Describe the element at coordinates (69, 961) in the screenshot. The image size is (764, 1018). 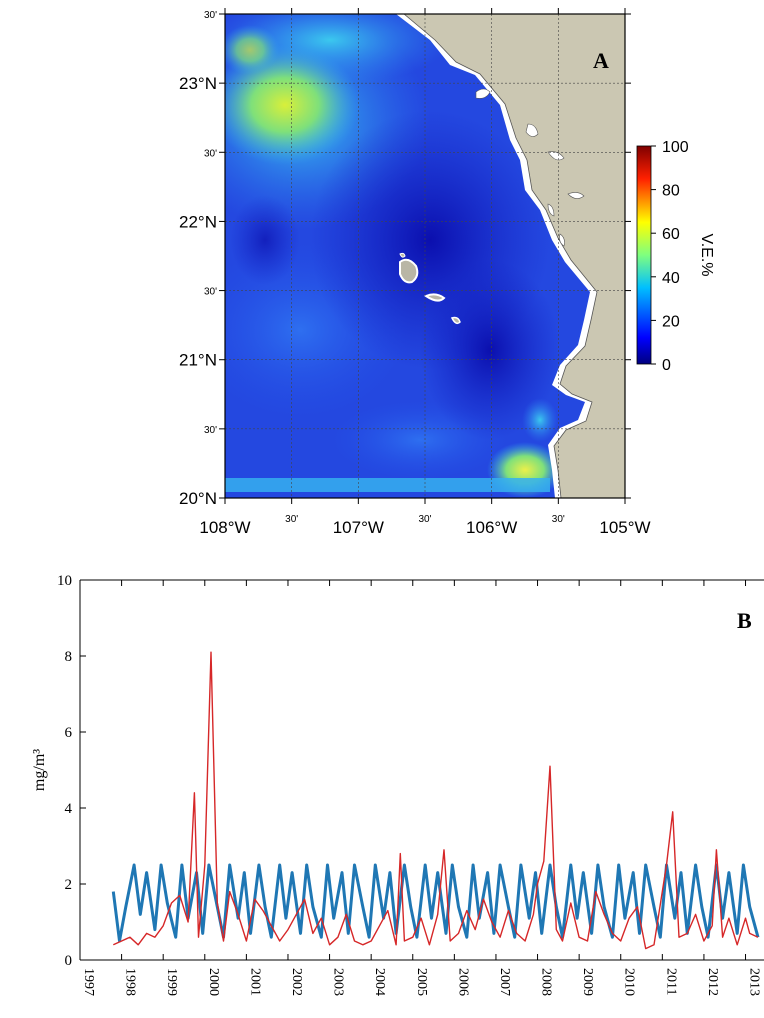
I see `y-tick-label: 0` at that location.